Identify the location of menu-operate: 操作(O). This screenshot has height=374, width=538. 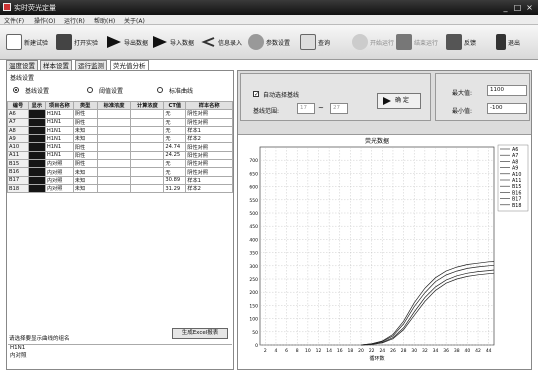
(45, 21).